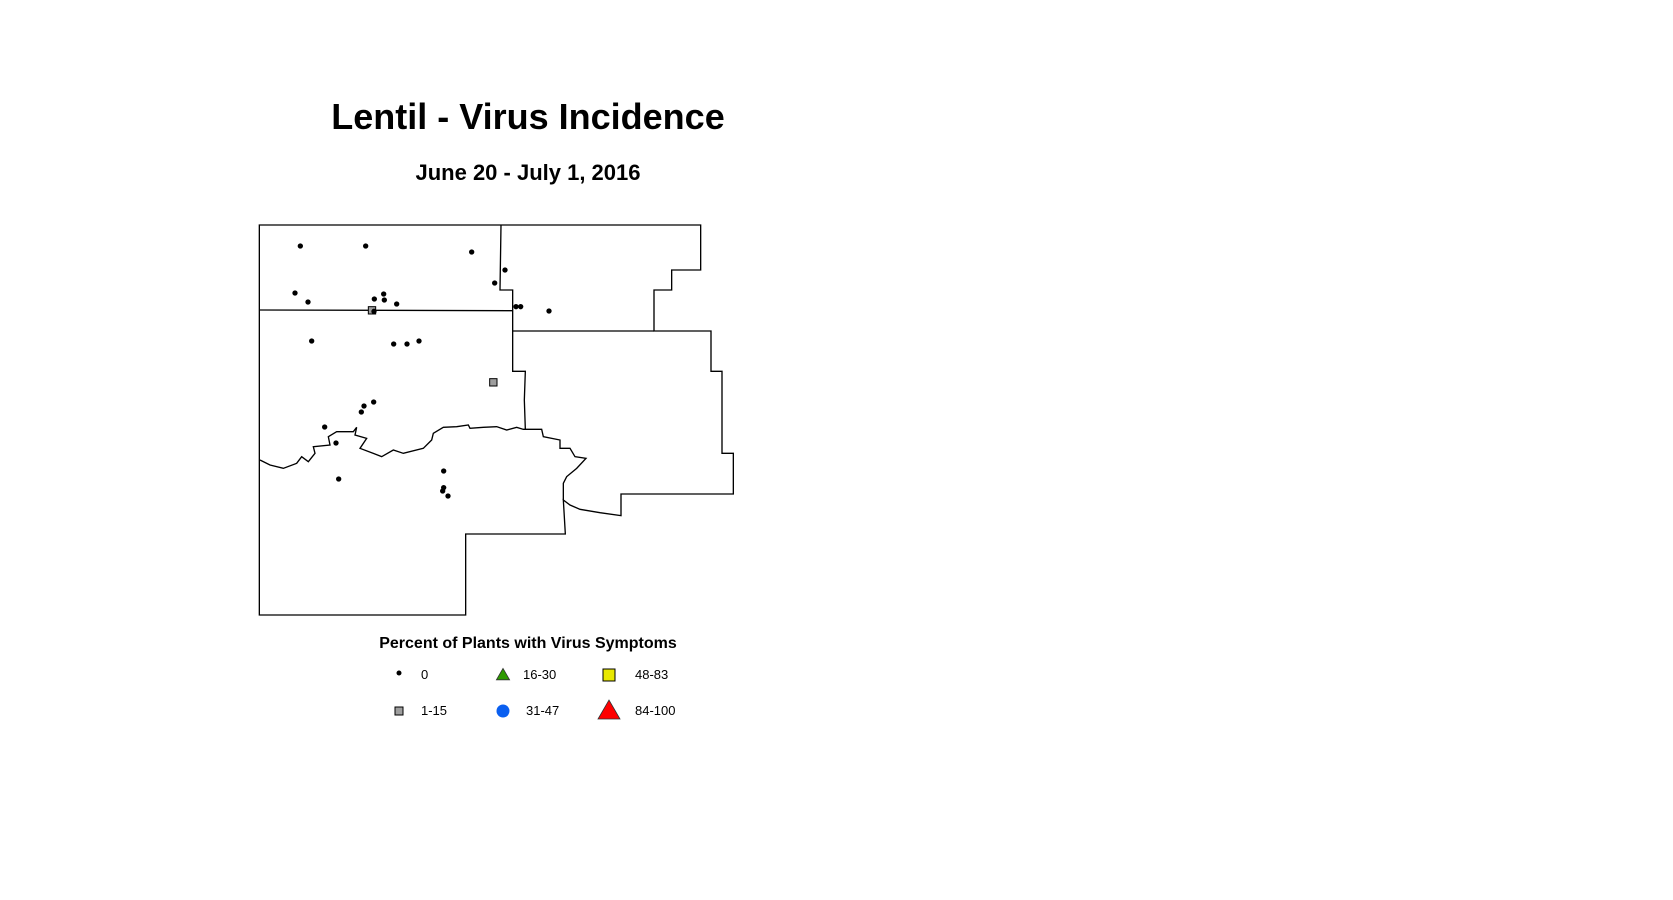 This screenshot has height=900, width=1673. What do you see at coordinates (528, 643) in the screenshot?
I see `legend-title: Percent of Plants with Virus Symptoms` at bounding box center [528, 643].